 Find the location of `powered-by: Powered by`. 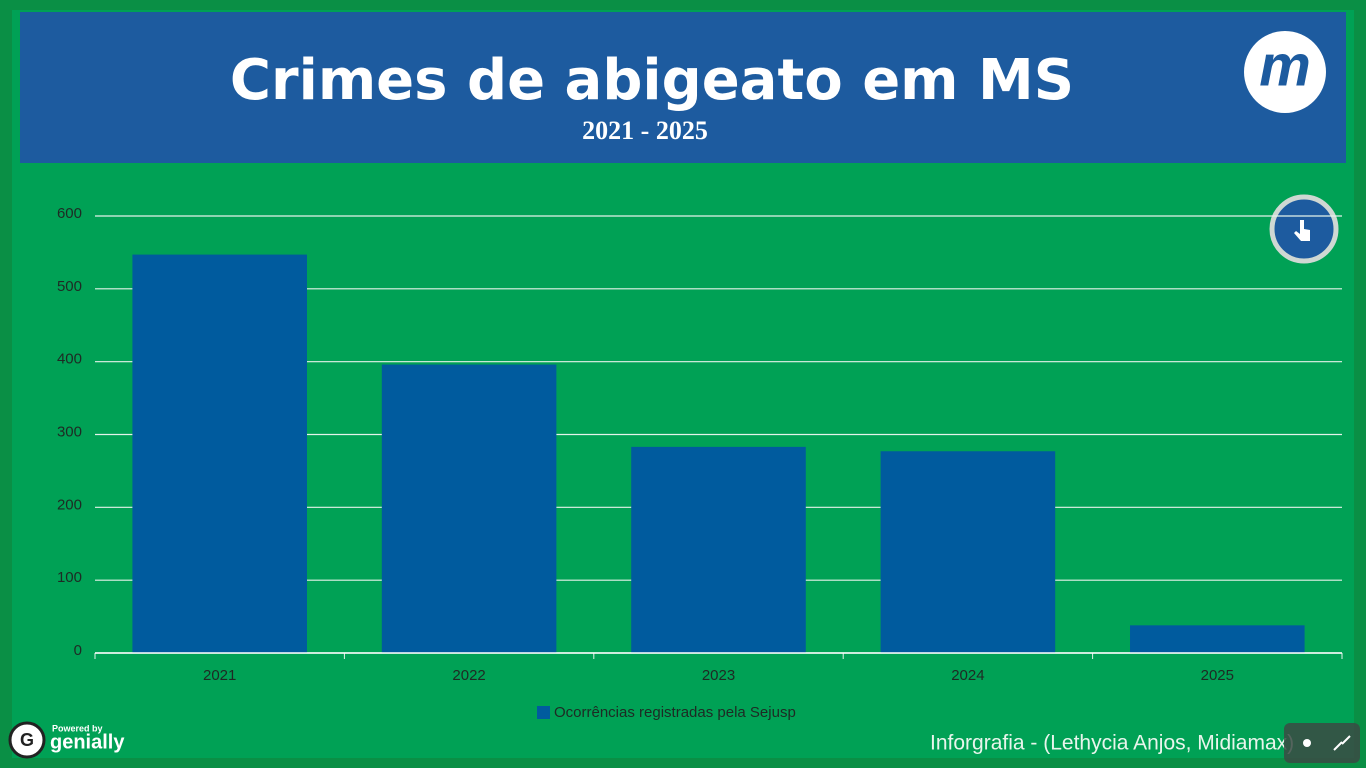

powered-by: Powered by is located at coordinates (77, 728).